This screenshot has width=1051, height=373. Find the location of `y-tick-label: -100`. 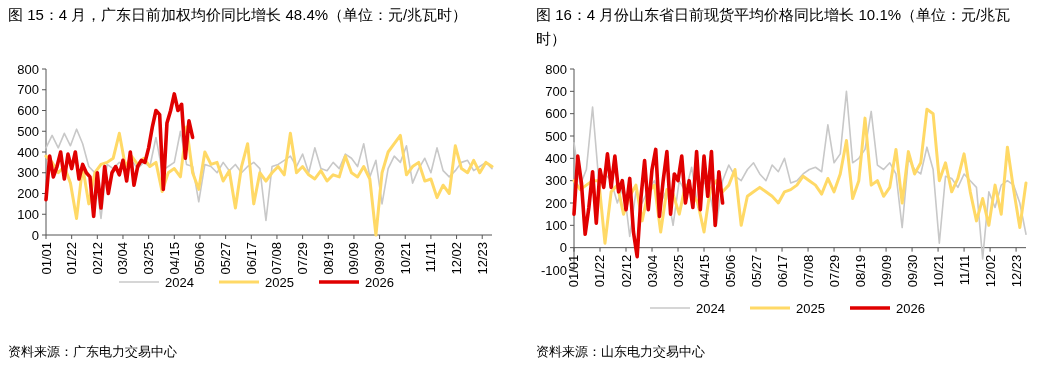

y-tick-label: -100 is located at coordinates (553, 270).